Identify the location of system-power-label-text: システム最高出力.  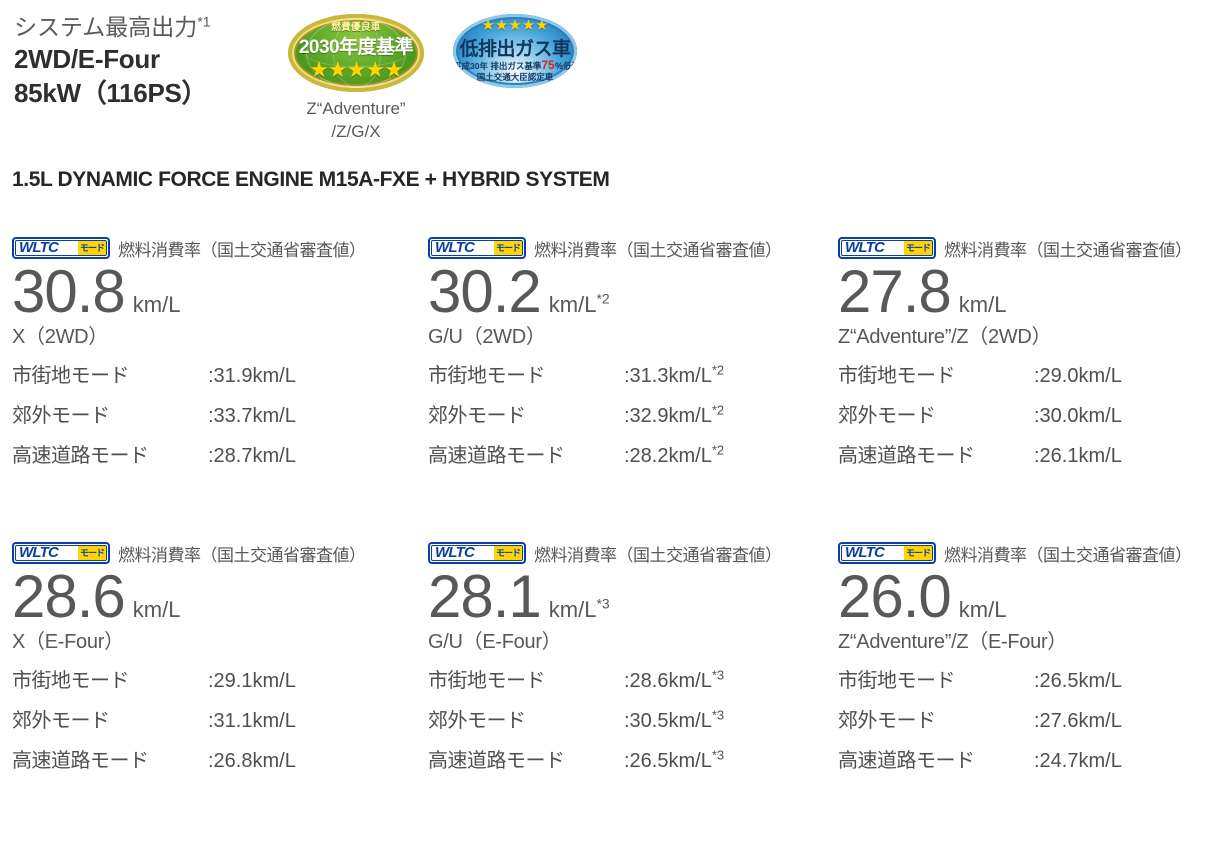
(106, 27).